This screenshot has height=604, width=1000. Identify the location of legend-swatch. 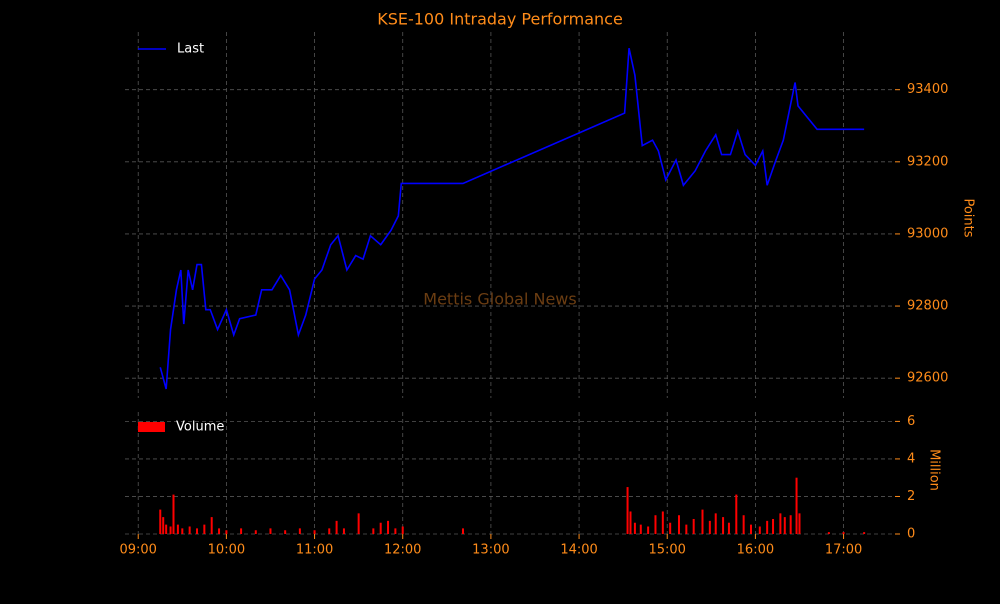
(151, 427).